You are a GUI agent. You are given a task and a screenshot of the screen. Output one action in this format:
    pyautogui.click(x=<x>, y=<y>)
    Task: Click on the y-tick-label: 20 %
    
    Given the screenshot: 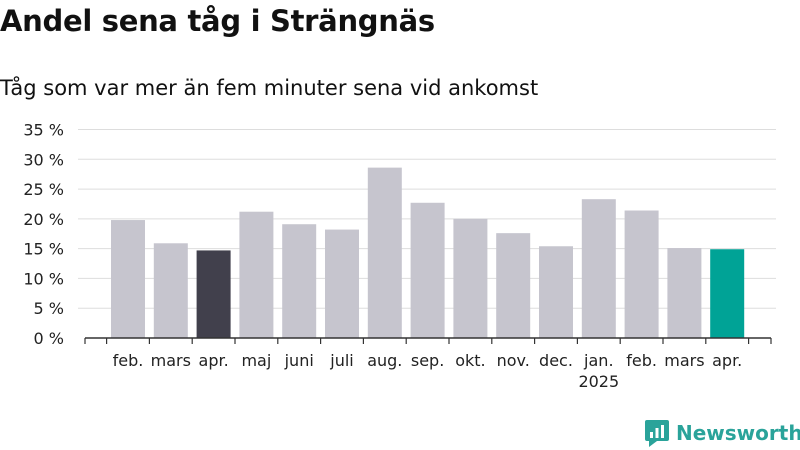 What is the action you would take?
    pyautogui.click(x=43, y=219)
    